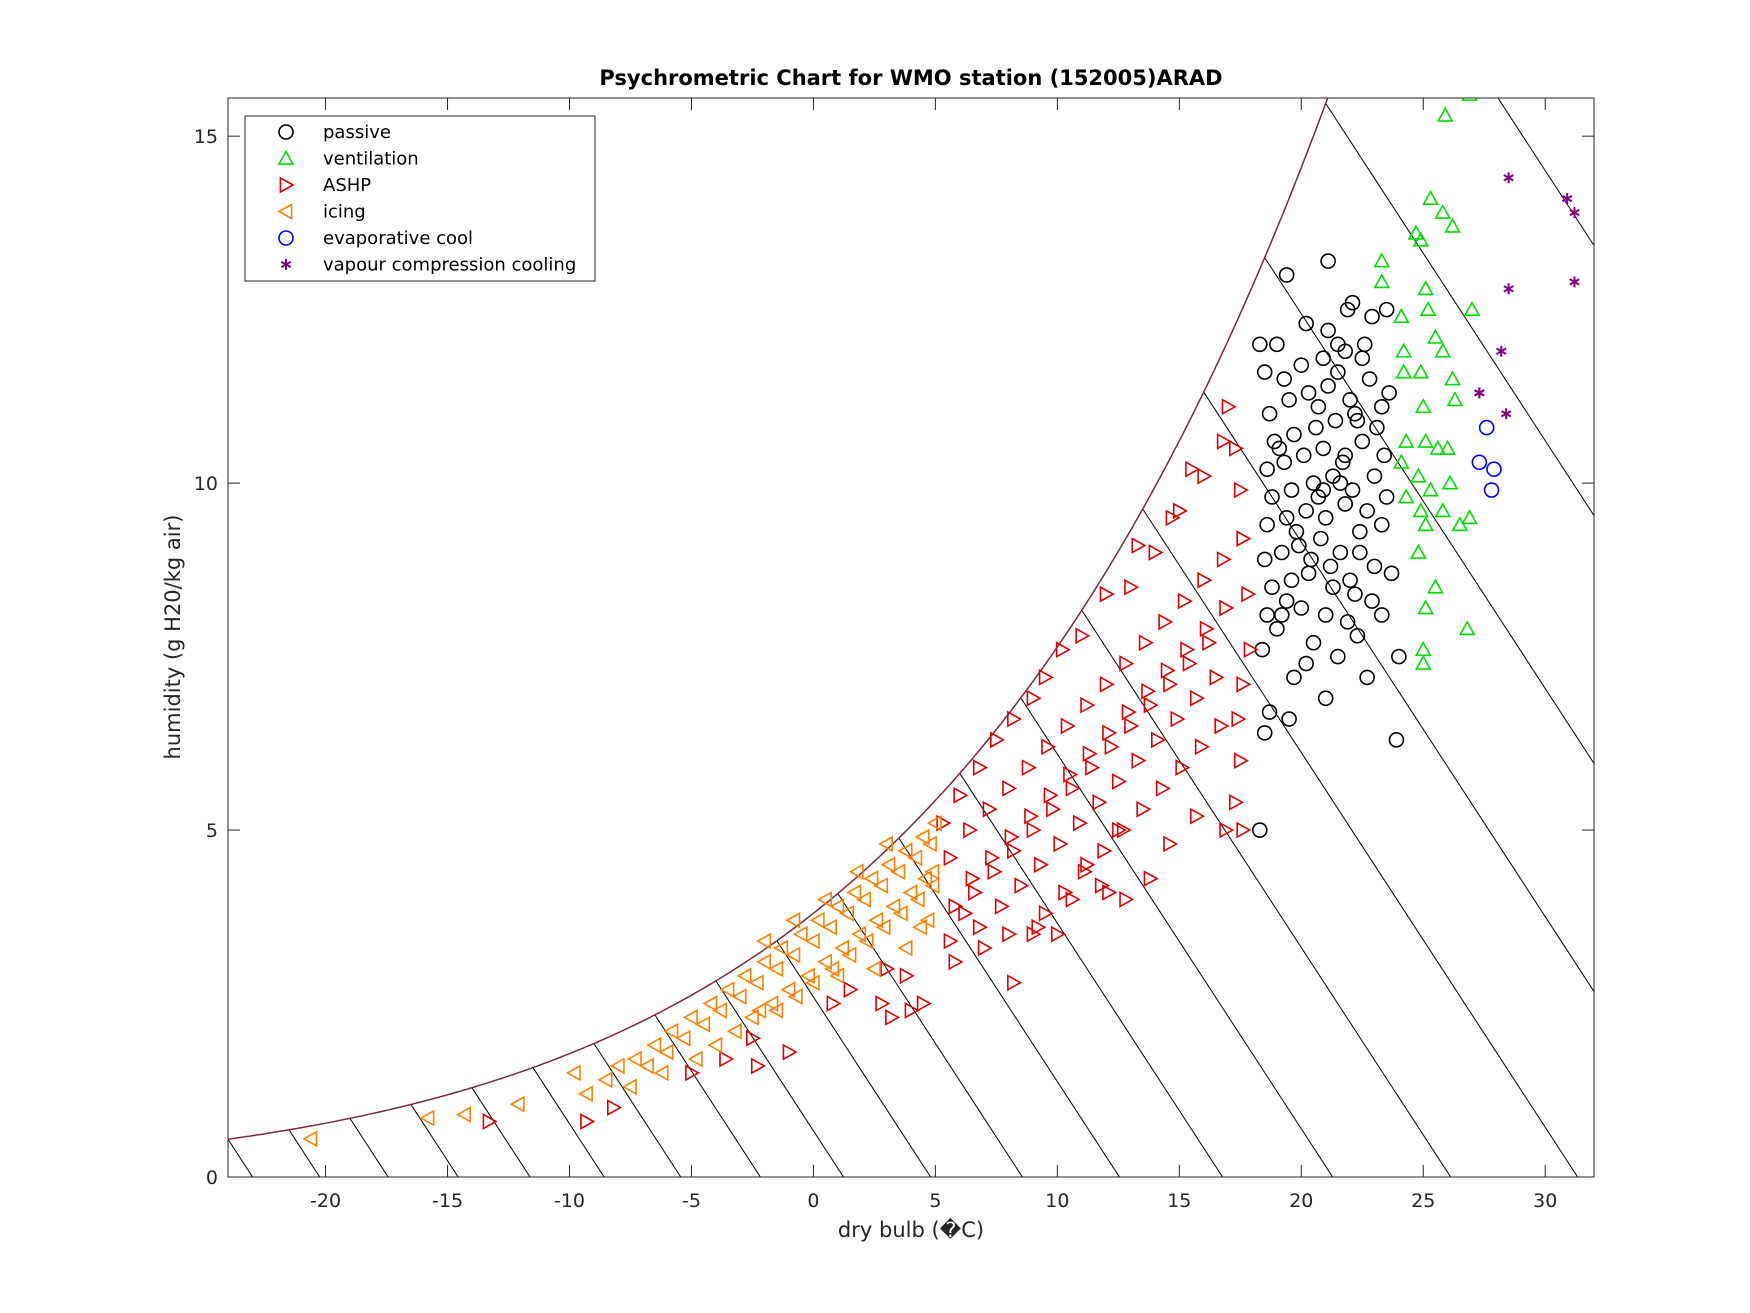 The height and width of the screenshot is (1313, 1750). What do you see at coordinates (691, 1201) in the screenshot?
I see `x-tick-label: -5` at bounding box center [691, 1201].